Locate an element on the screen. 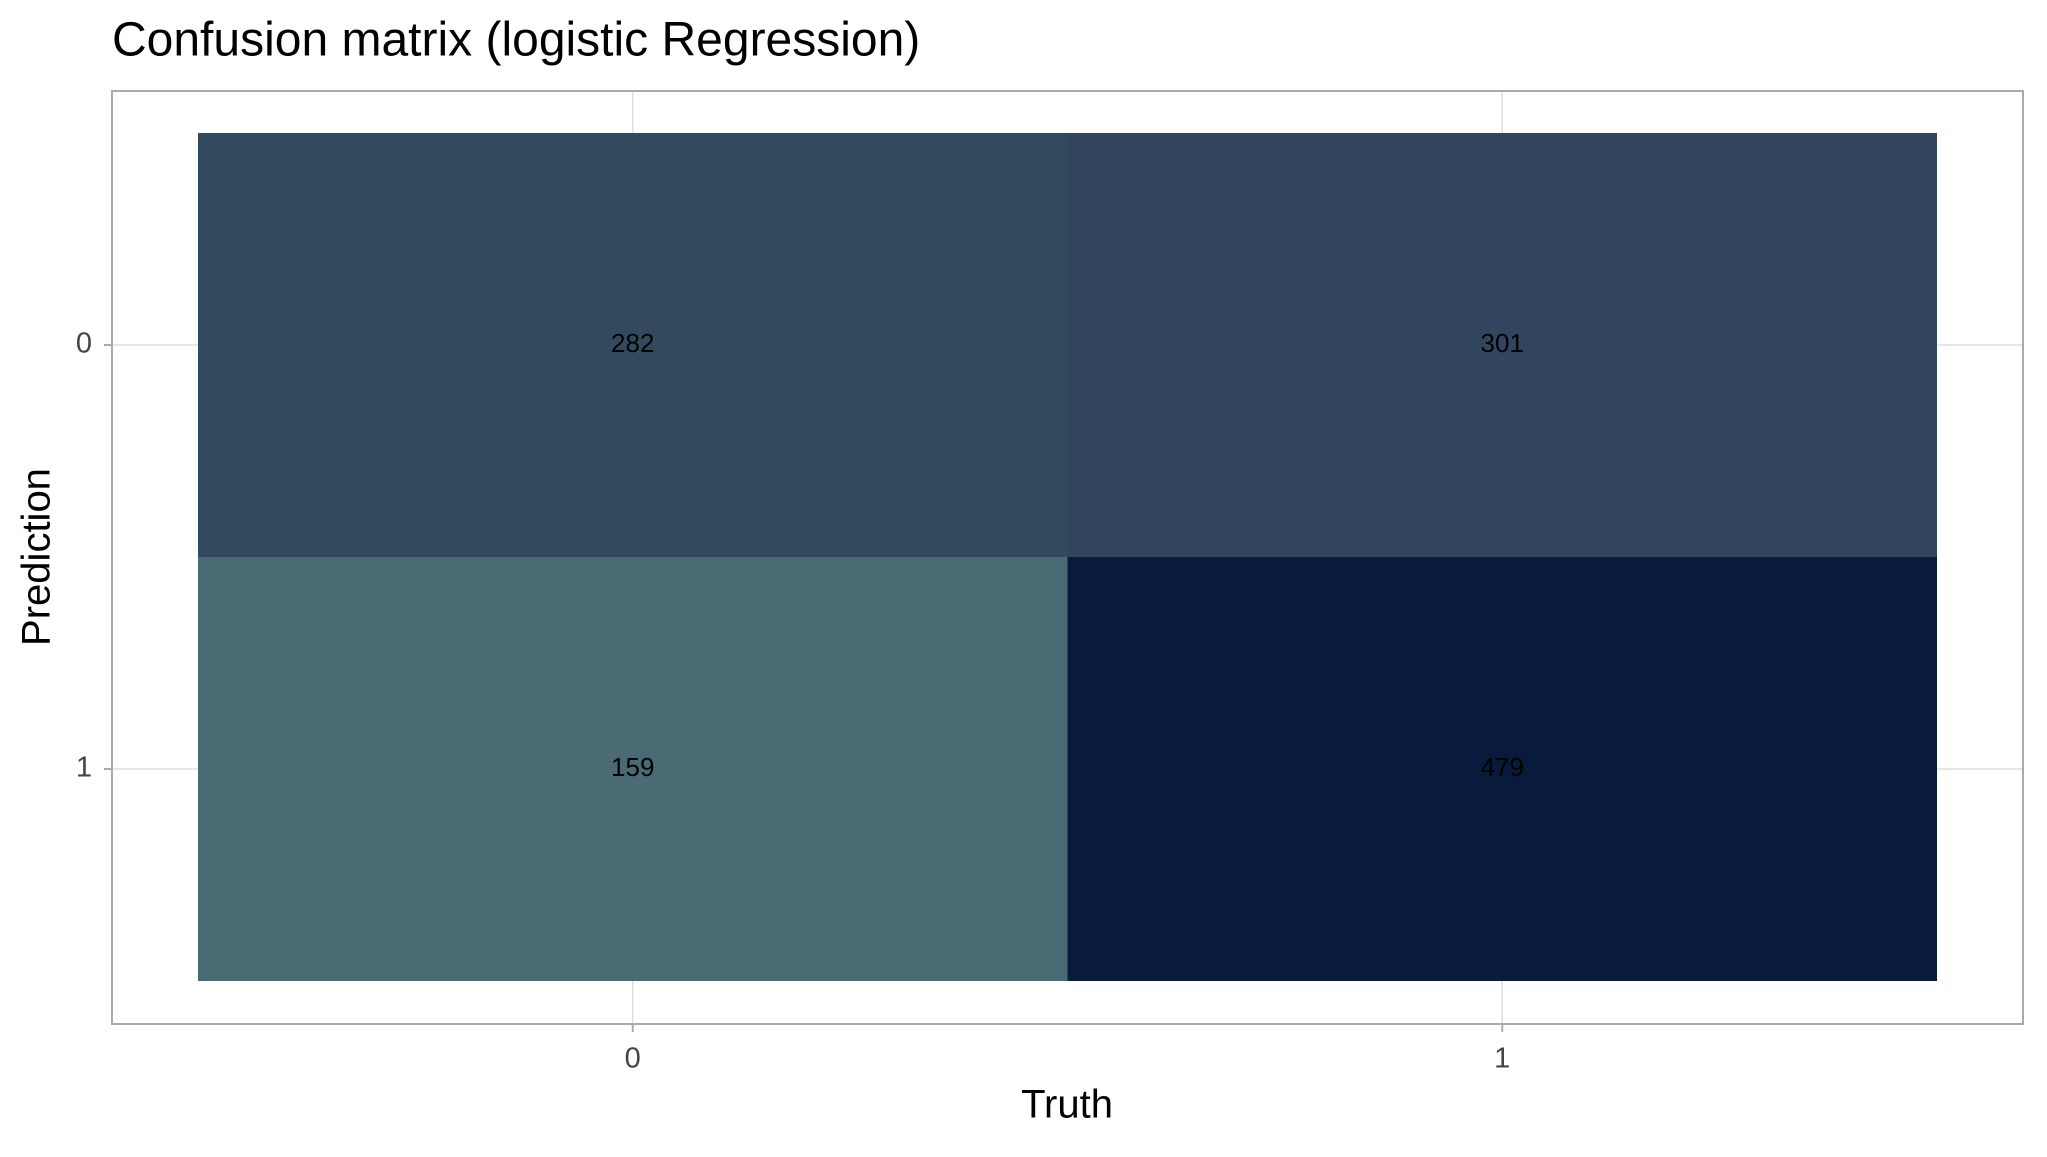 The width and height of the screenshot is (2047, 1157). y-axis-title: Prediction is located at coordinates (37, 557).